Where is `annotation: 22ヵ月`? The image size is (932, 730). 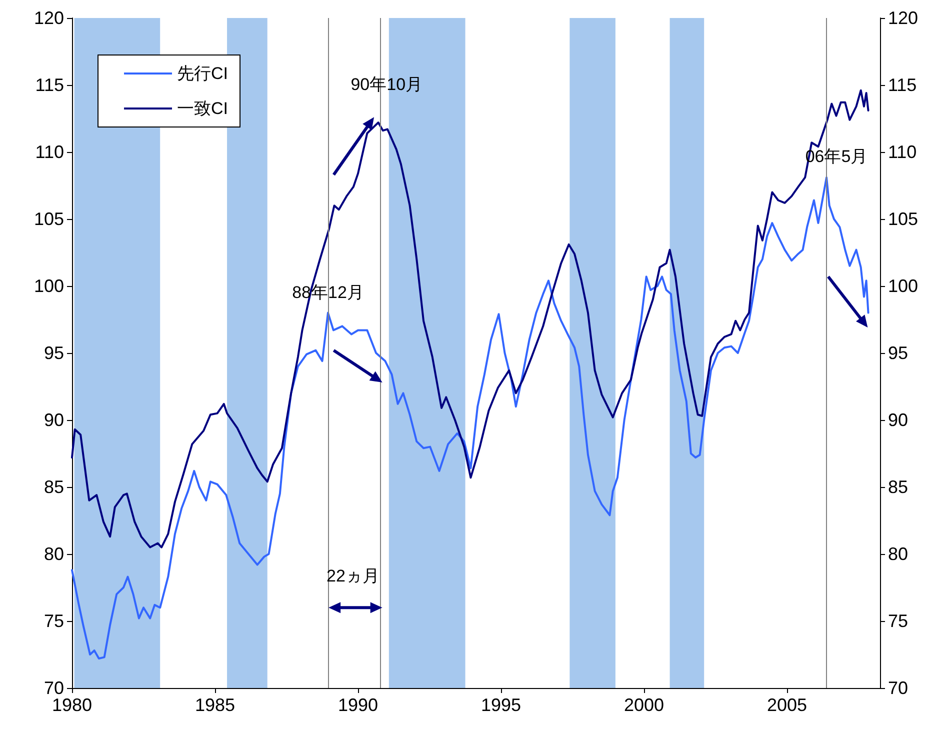 annotation: 22ヵ月 is located at coordinates (353, 576).